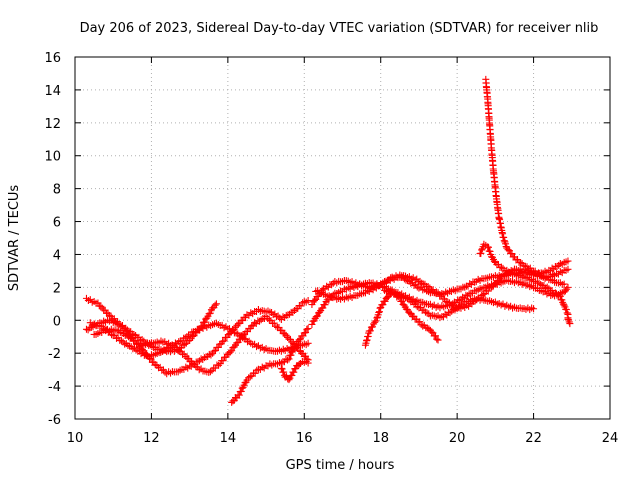 Image resolution: width=640 pixels, height=480 pixels. I want to click on y-tick-label: -6, so click(54, 420).